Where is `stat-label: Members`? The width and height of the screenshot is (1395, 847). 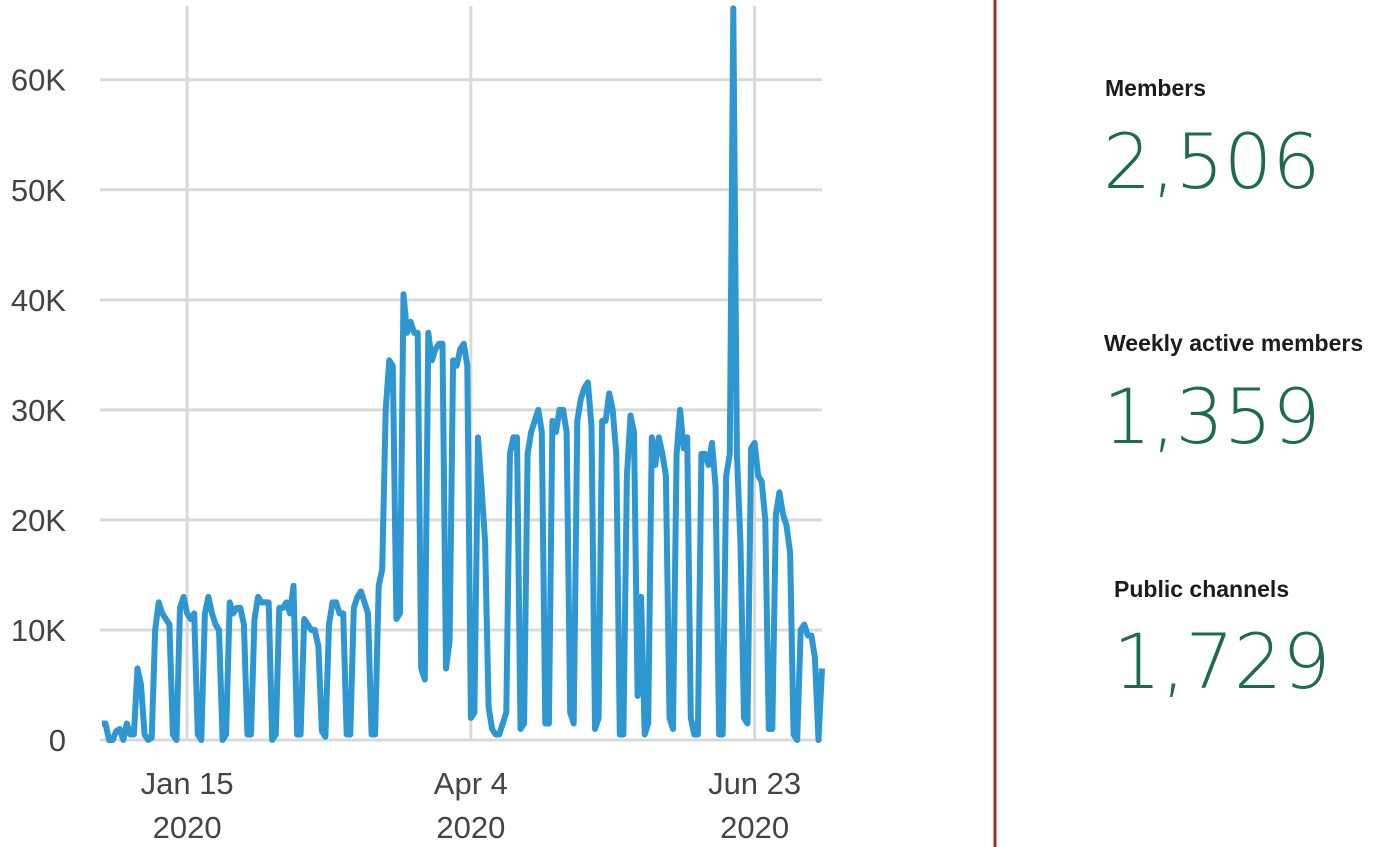 stat-label: Members is located at coordinates (1155, 88).